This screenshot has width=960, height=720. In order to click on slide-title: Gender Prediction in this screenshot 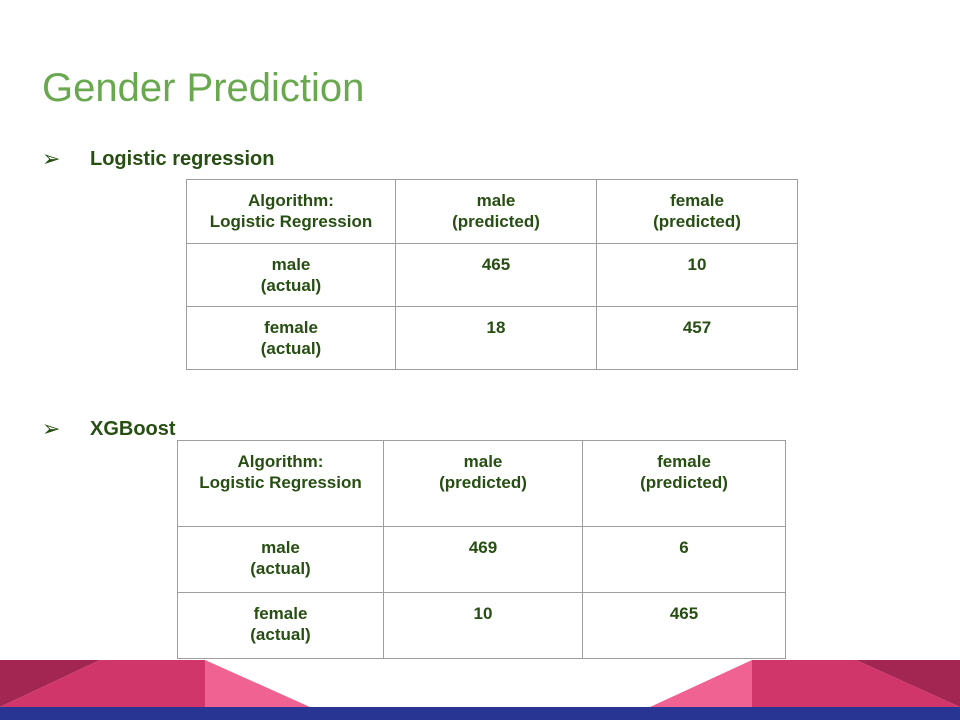, I will do `click(203, 88)`.